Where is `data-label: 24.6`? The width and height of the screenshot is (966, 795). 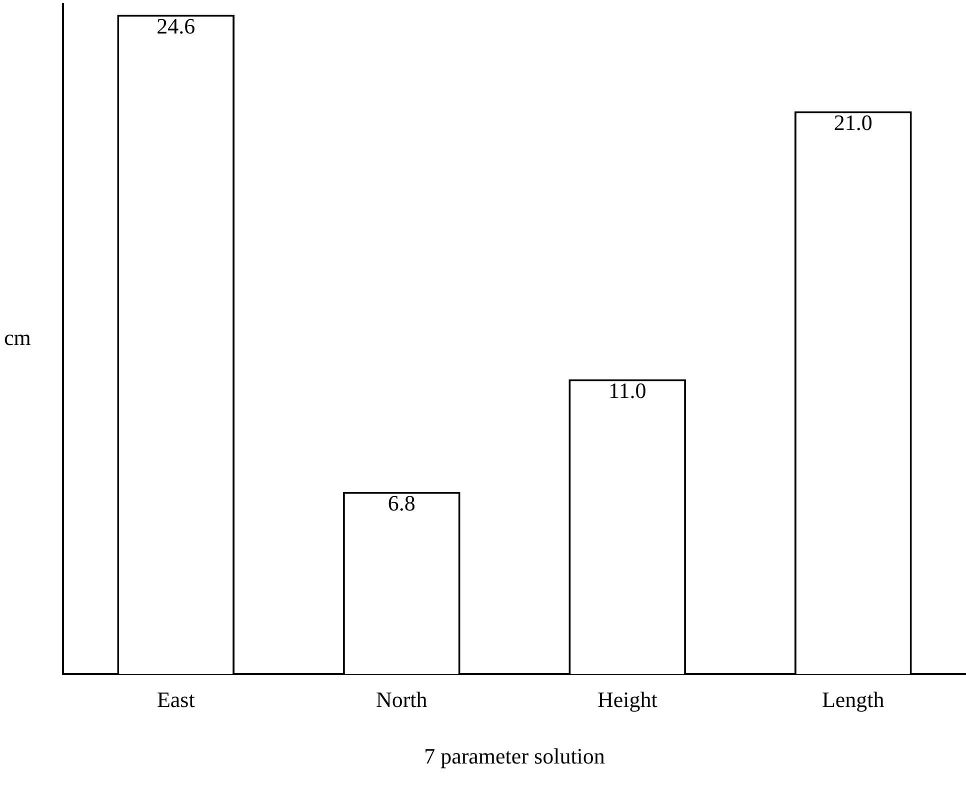 data-label: 24.6 is located at coordinates (176, 26).